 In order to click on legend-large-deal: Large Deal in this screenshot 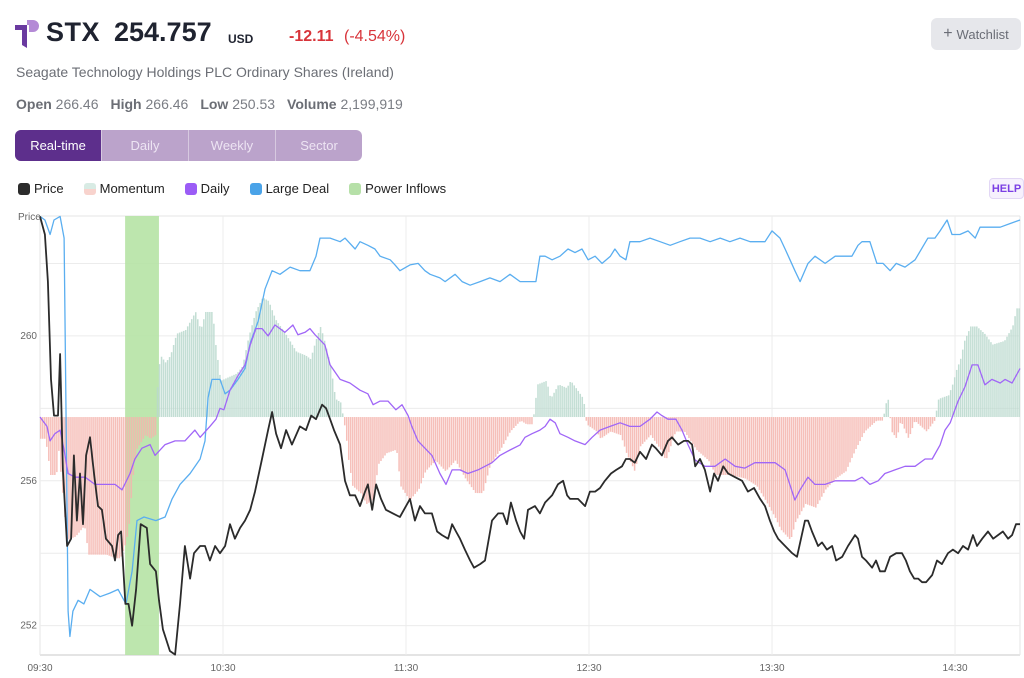, I will do `click(289, 188)`.